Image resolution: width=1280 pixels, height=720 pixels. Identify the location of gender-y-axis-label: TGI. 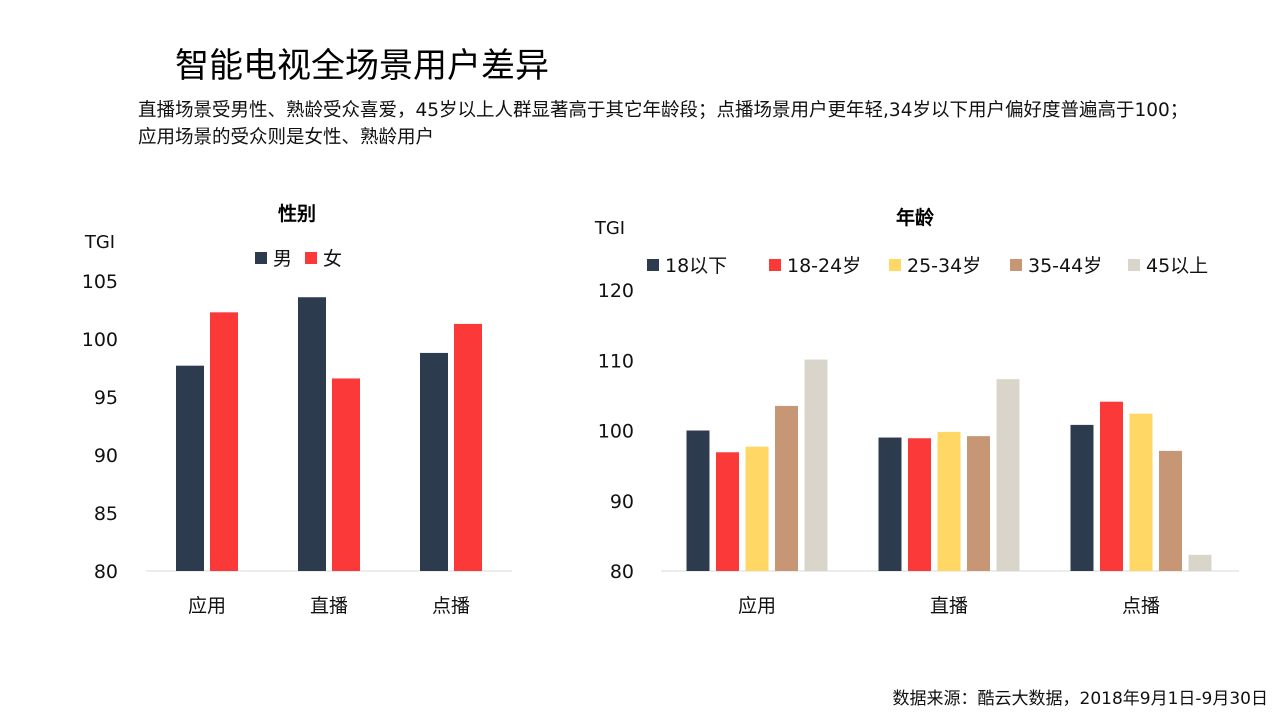
(99, 242).